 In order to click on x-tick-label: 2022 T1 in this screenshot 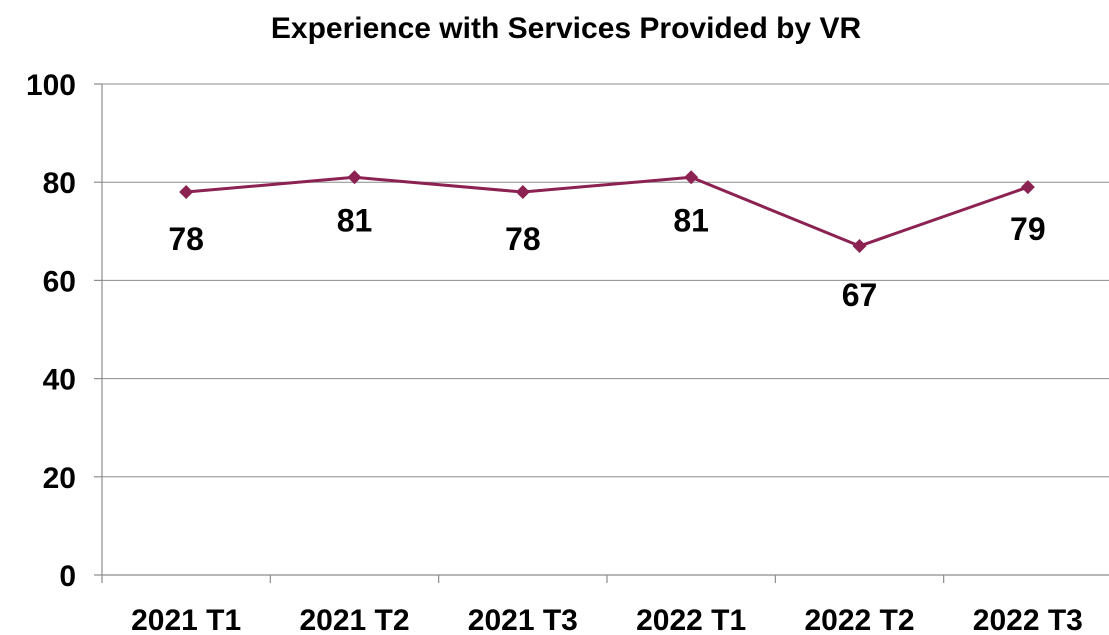, I will do `click(691, 619)`.